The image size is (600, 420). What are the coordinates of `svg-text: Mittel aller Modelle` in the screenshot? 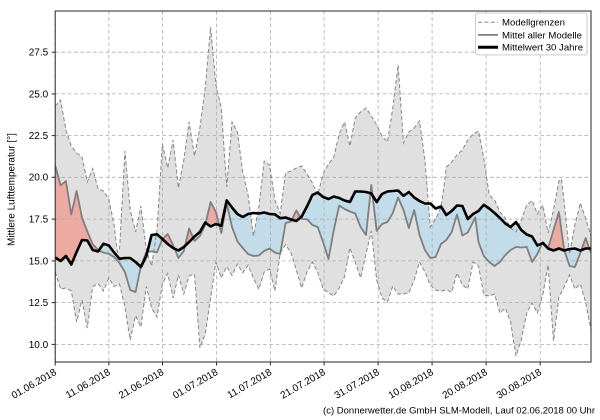 It's located at (542, 35).